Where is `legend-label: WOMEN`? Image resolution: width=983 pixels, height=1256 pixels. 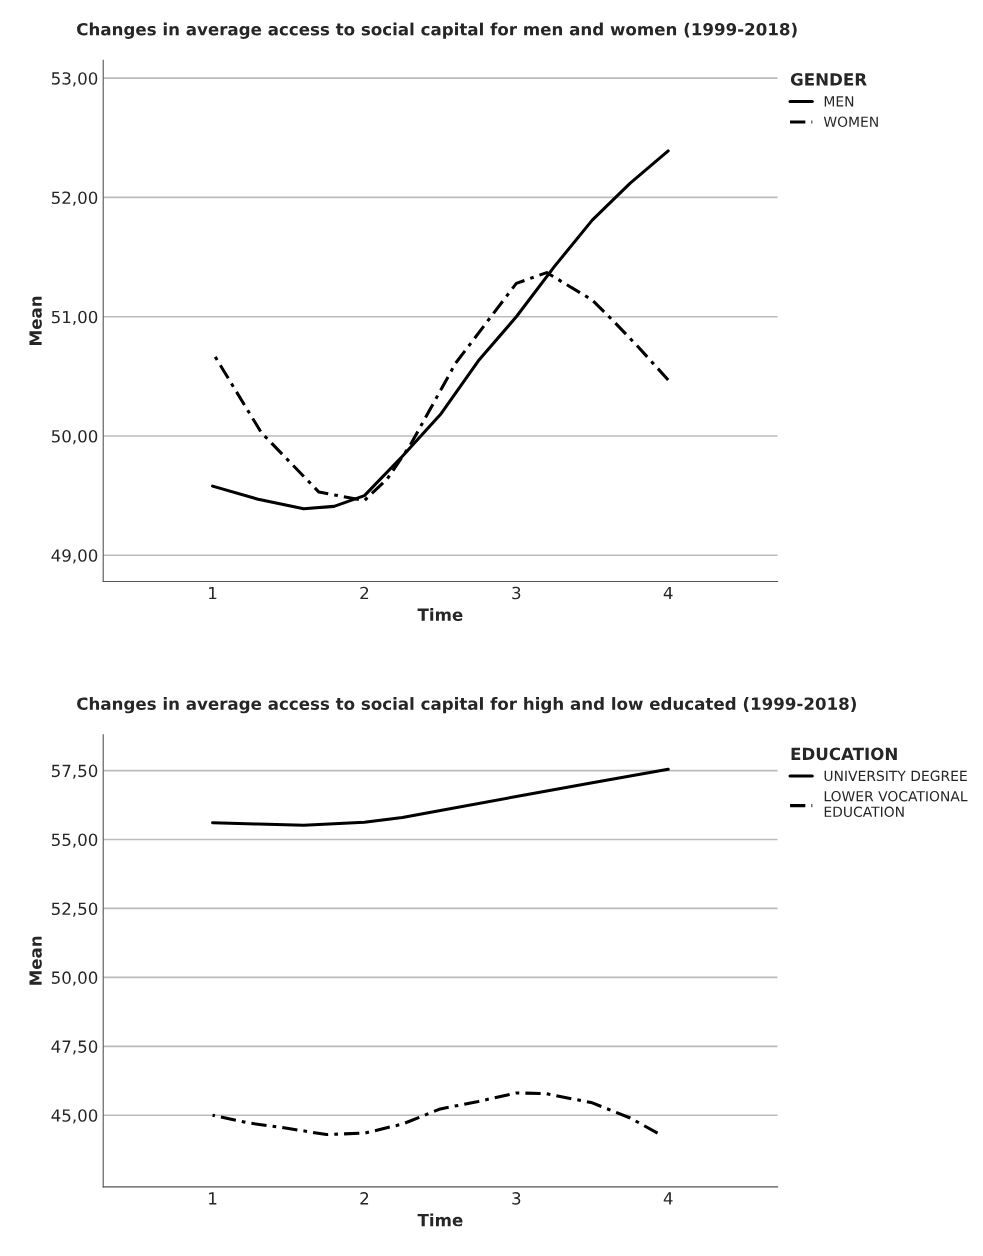 legend-label: WOMEN is located at coordinates (850, 121).